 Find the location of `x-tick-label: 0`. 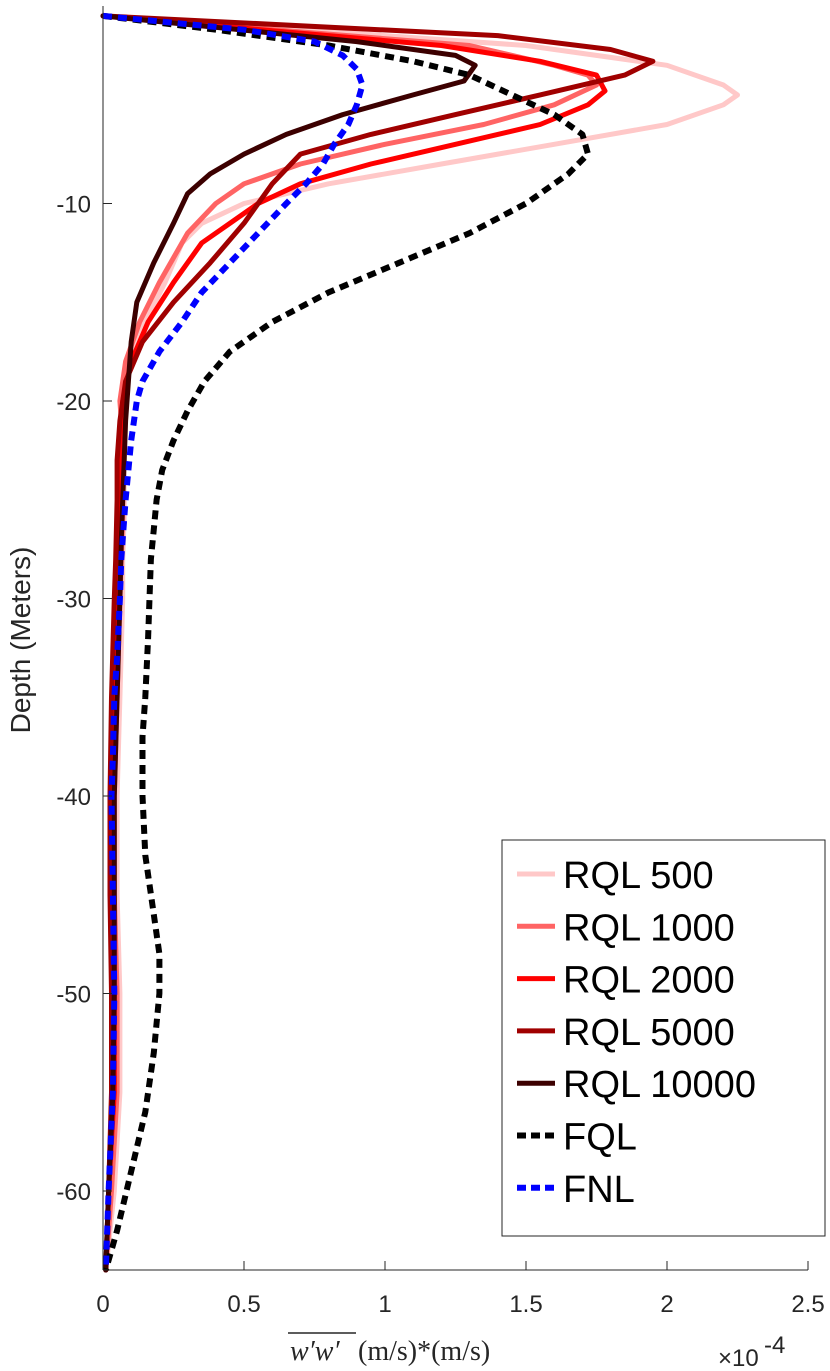

x-tick-label: 0 is located at coordinates (102, 1304).